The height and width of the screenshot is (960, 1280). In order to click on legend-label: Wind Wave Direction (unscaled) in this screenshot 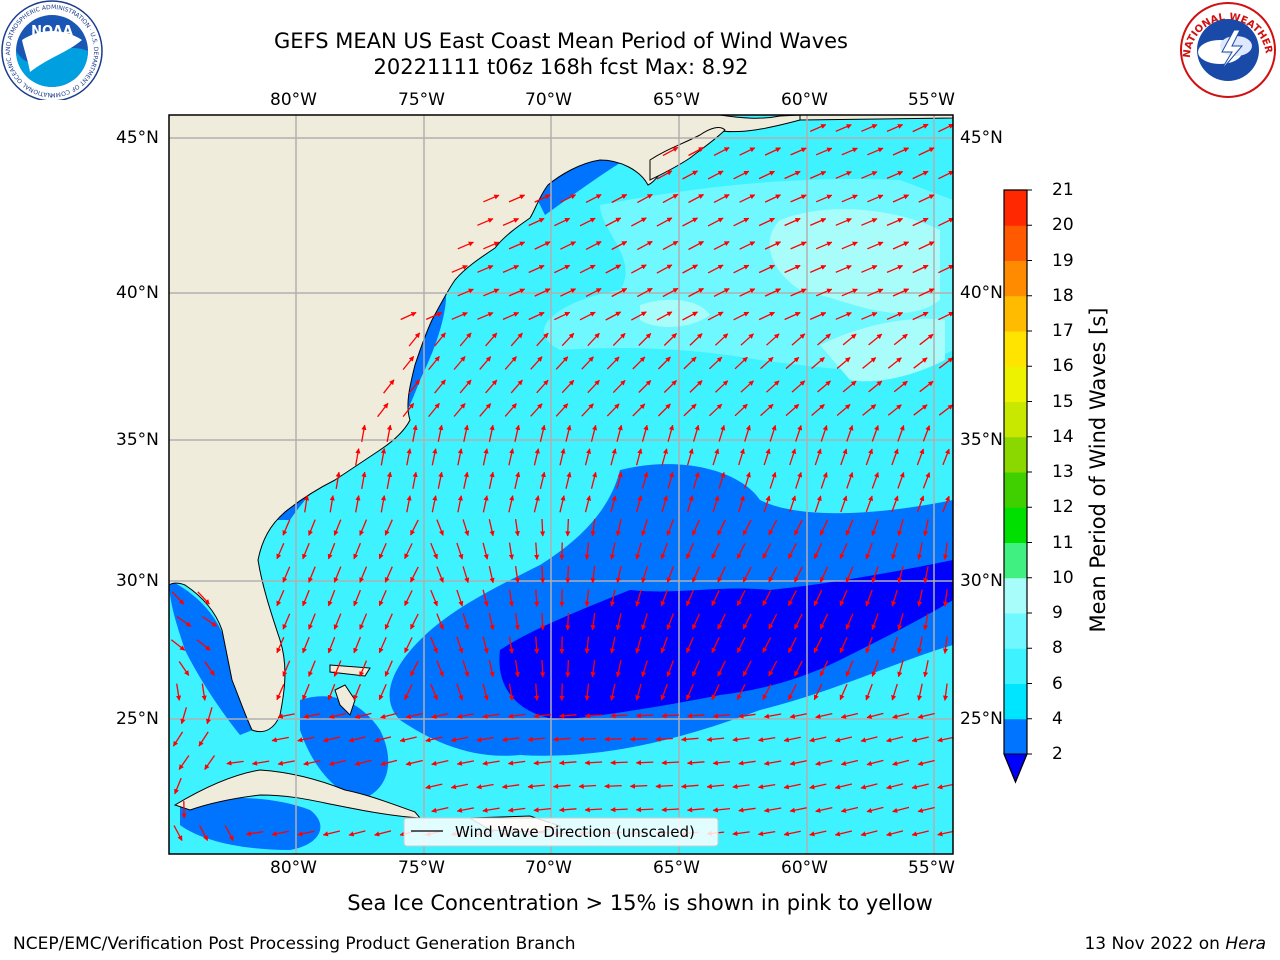, I will do `click(575, 832)`.